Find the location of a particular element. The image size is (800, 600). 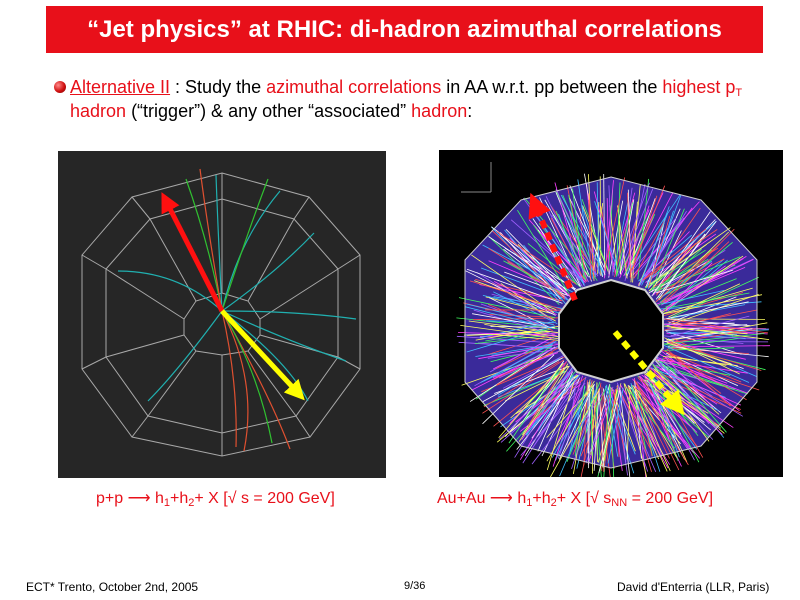

caption-au-sub2: 2 is located at coordinates (553, 503).